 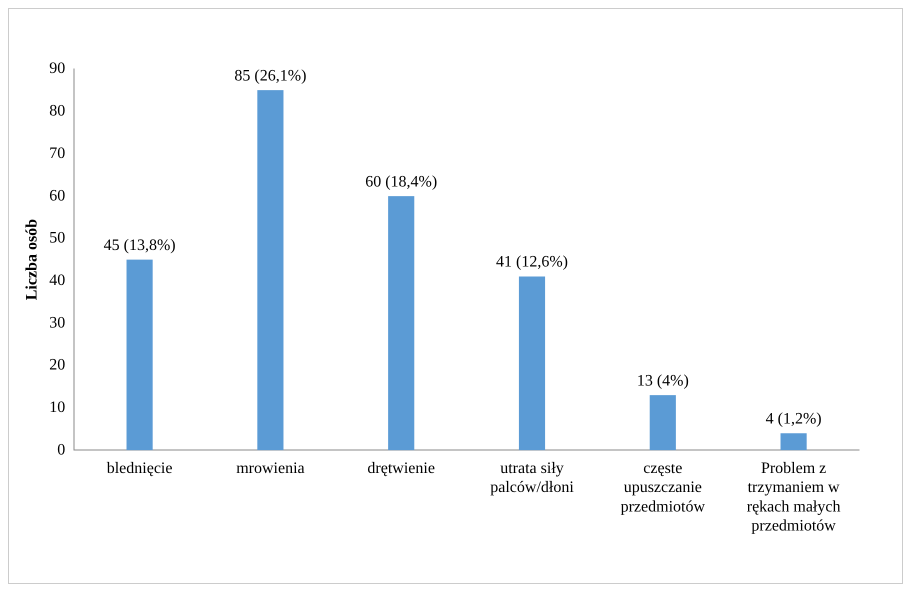 What do you see at coordinates (794, 419) in the screenshot?
I see `data-label: 4 (1,2%)` at bounding box center [794, 419].